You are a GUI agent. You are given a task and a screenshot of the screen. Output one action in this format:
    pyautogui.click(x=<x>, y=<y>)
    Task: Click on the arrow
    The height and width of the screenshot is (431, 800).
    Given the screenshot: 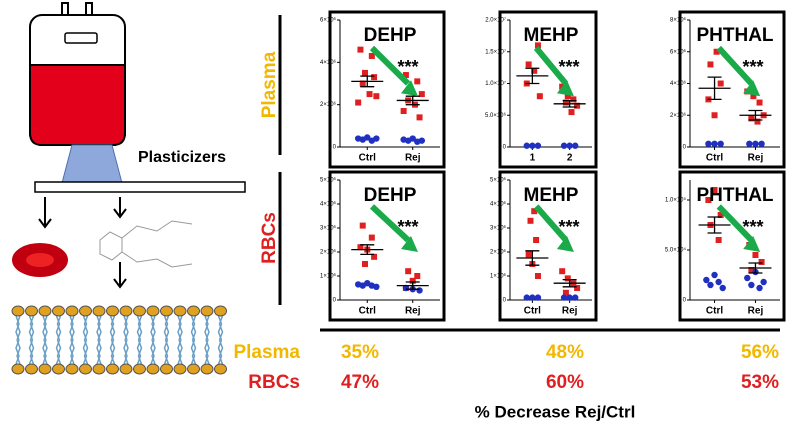 What is the action you would take?
    pyautogui.click(x=390, y=65)
    